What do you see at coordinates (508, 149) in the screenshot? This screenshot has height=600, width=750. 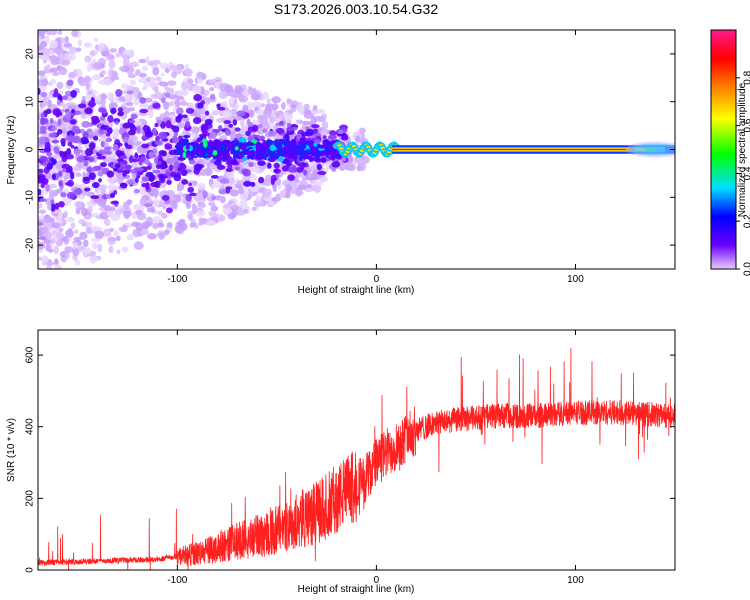 I see `spectrogram-carrier-band` at bounding box center [508, 149].